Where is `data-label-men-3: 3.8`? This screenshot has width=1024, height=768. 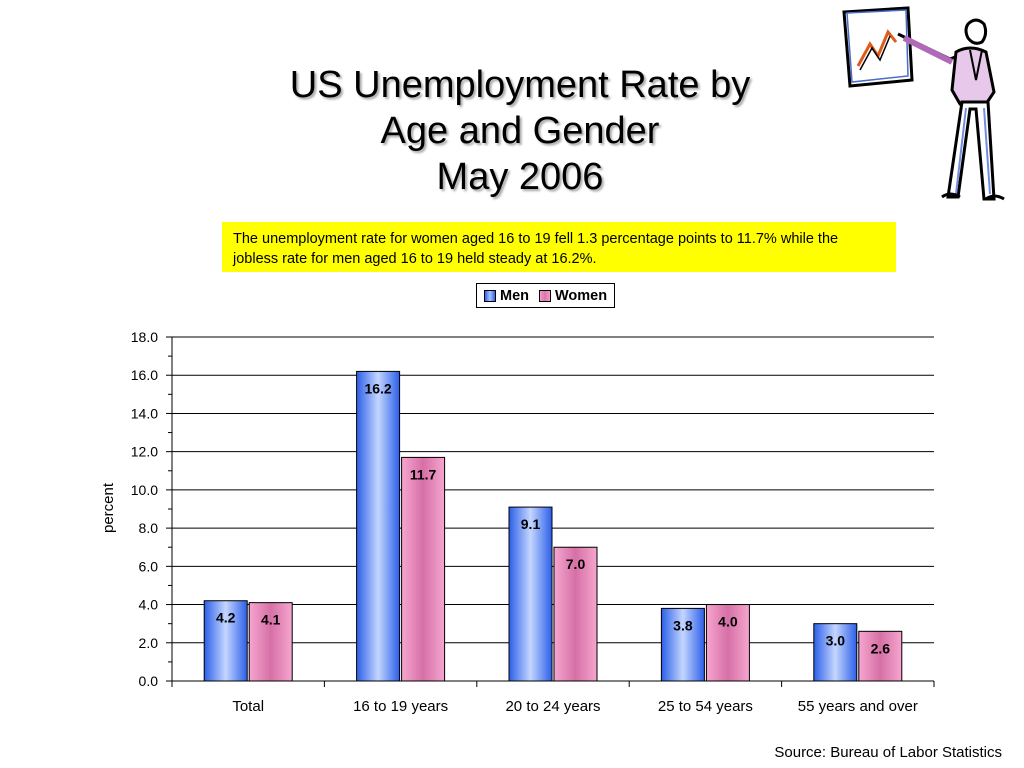 data-label-men-3: 3.8 is located at coordinates (683, 625).